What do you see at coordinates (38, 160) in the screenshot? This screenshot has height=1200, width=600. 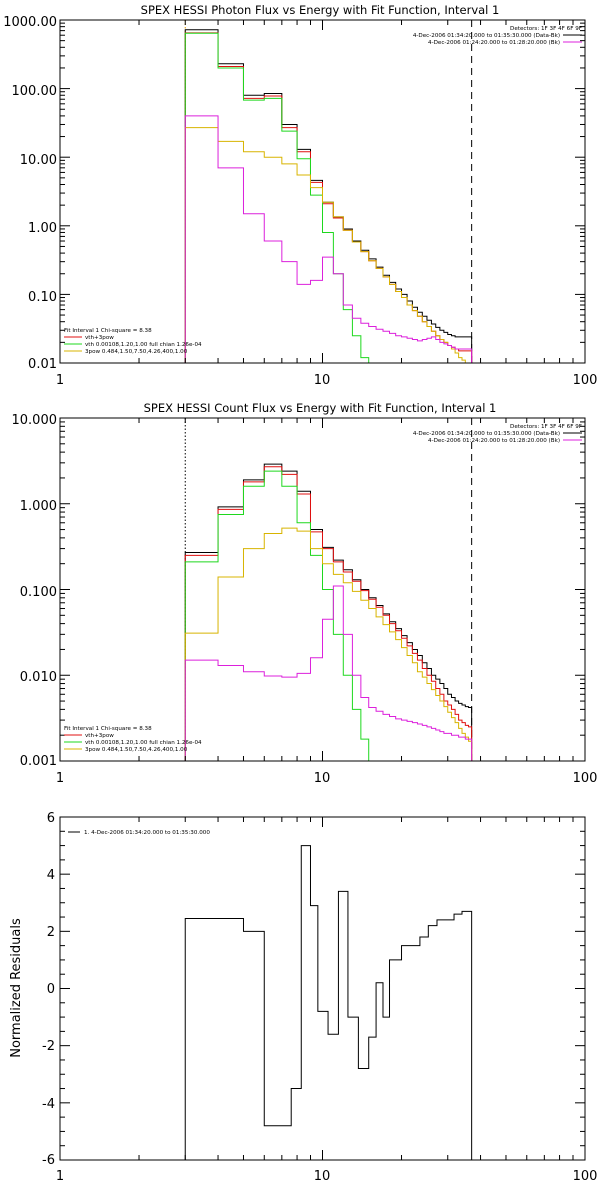 I see `photon-y-tick-label: 10.00` at bounding box center [38, 160].